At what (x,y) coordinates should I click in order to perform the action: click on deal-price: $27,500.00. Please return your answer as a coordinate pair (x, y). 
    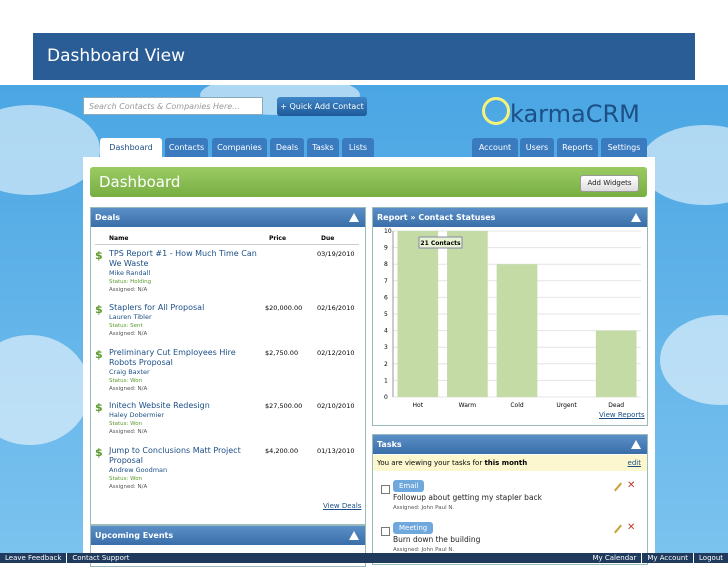
    Looking at the image, I should click on (284, 406).